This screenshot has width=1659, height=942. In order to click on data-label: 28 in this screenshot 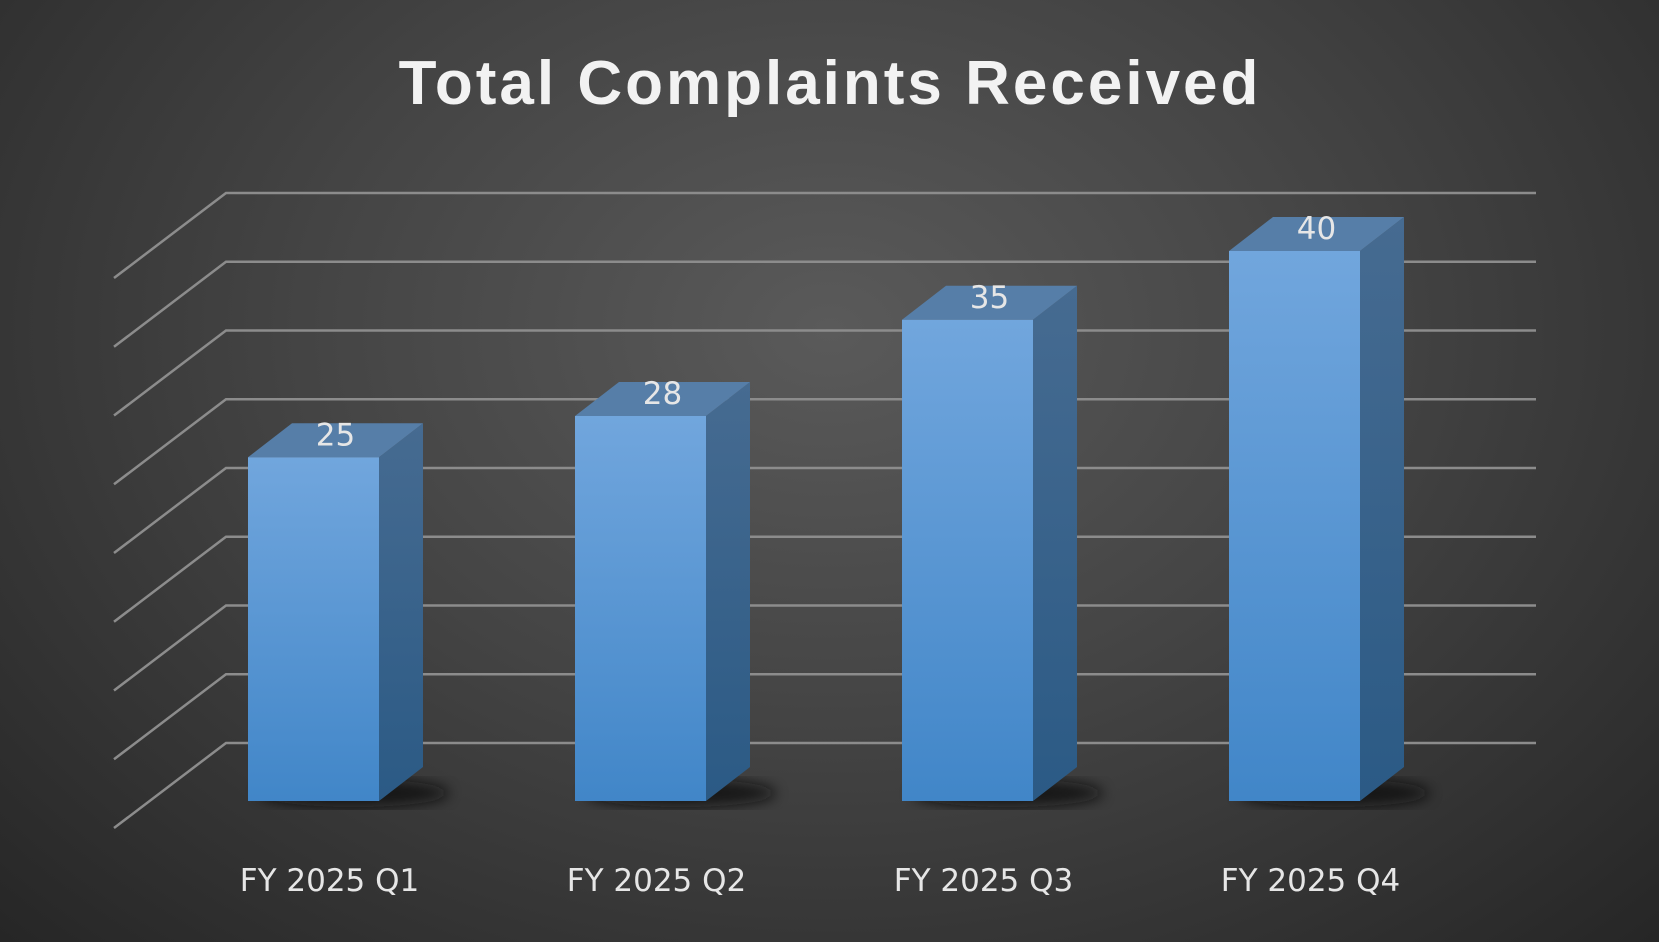, I will do `click(662, 394)`.